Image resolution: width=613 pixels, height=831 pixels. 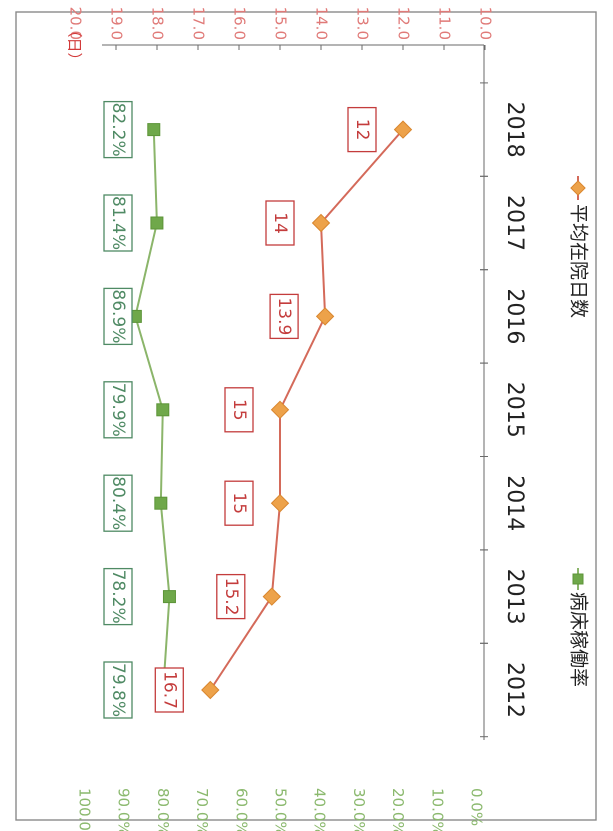 I want to click on left-axis-tick-label: 20.0%, so click(x=398, y=809).